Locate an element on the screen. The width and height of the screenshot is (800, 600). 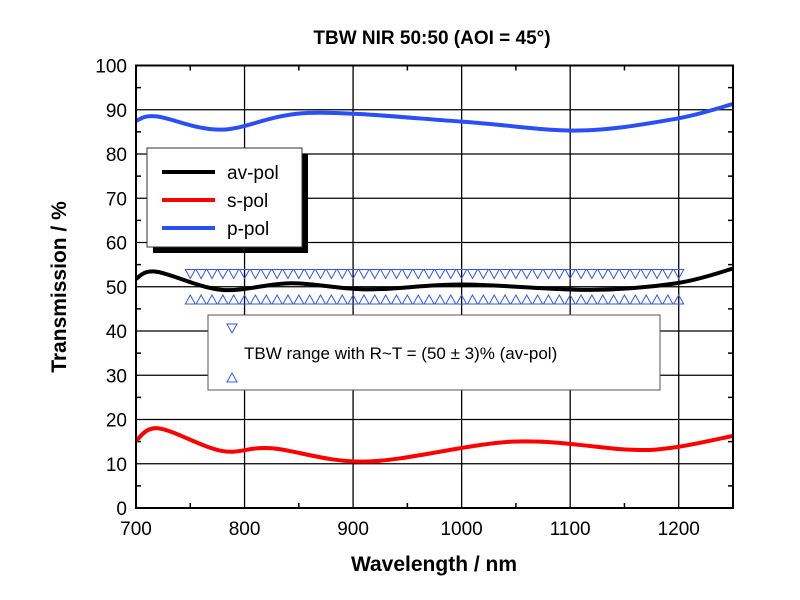
y-tick-label: 30 is located at coordinates (116, 376).